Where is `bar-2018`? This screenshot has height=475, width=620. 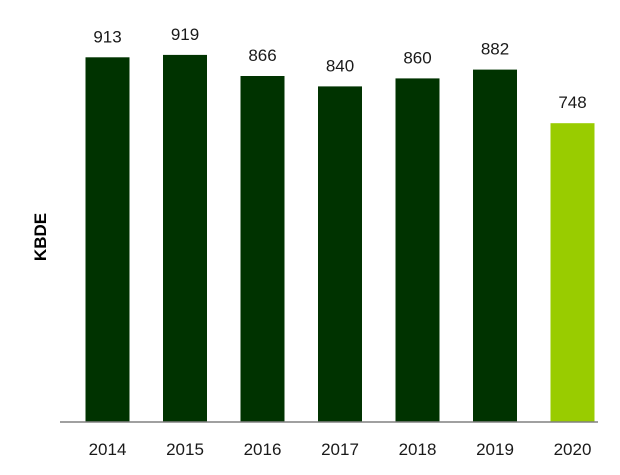 bar-2018 is located at coordinates (417, 250).